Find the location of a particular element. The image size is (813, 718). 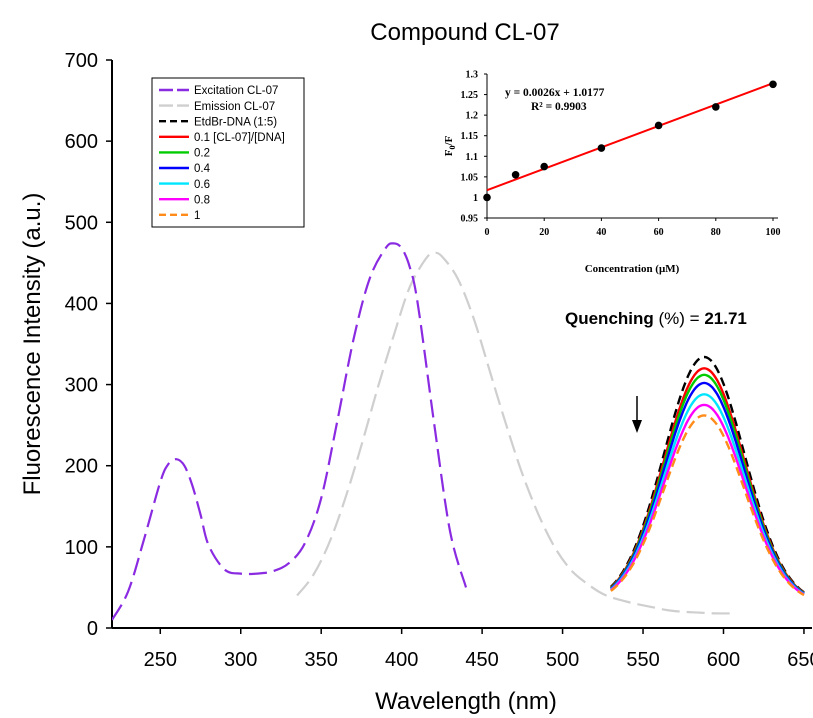

legend-label: 0.1 [CL-07]/[DNA] is located at coordinates (239, 138).